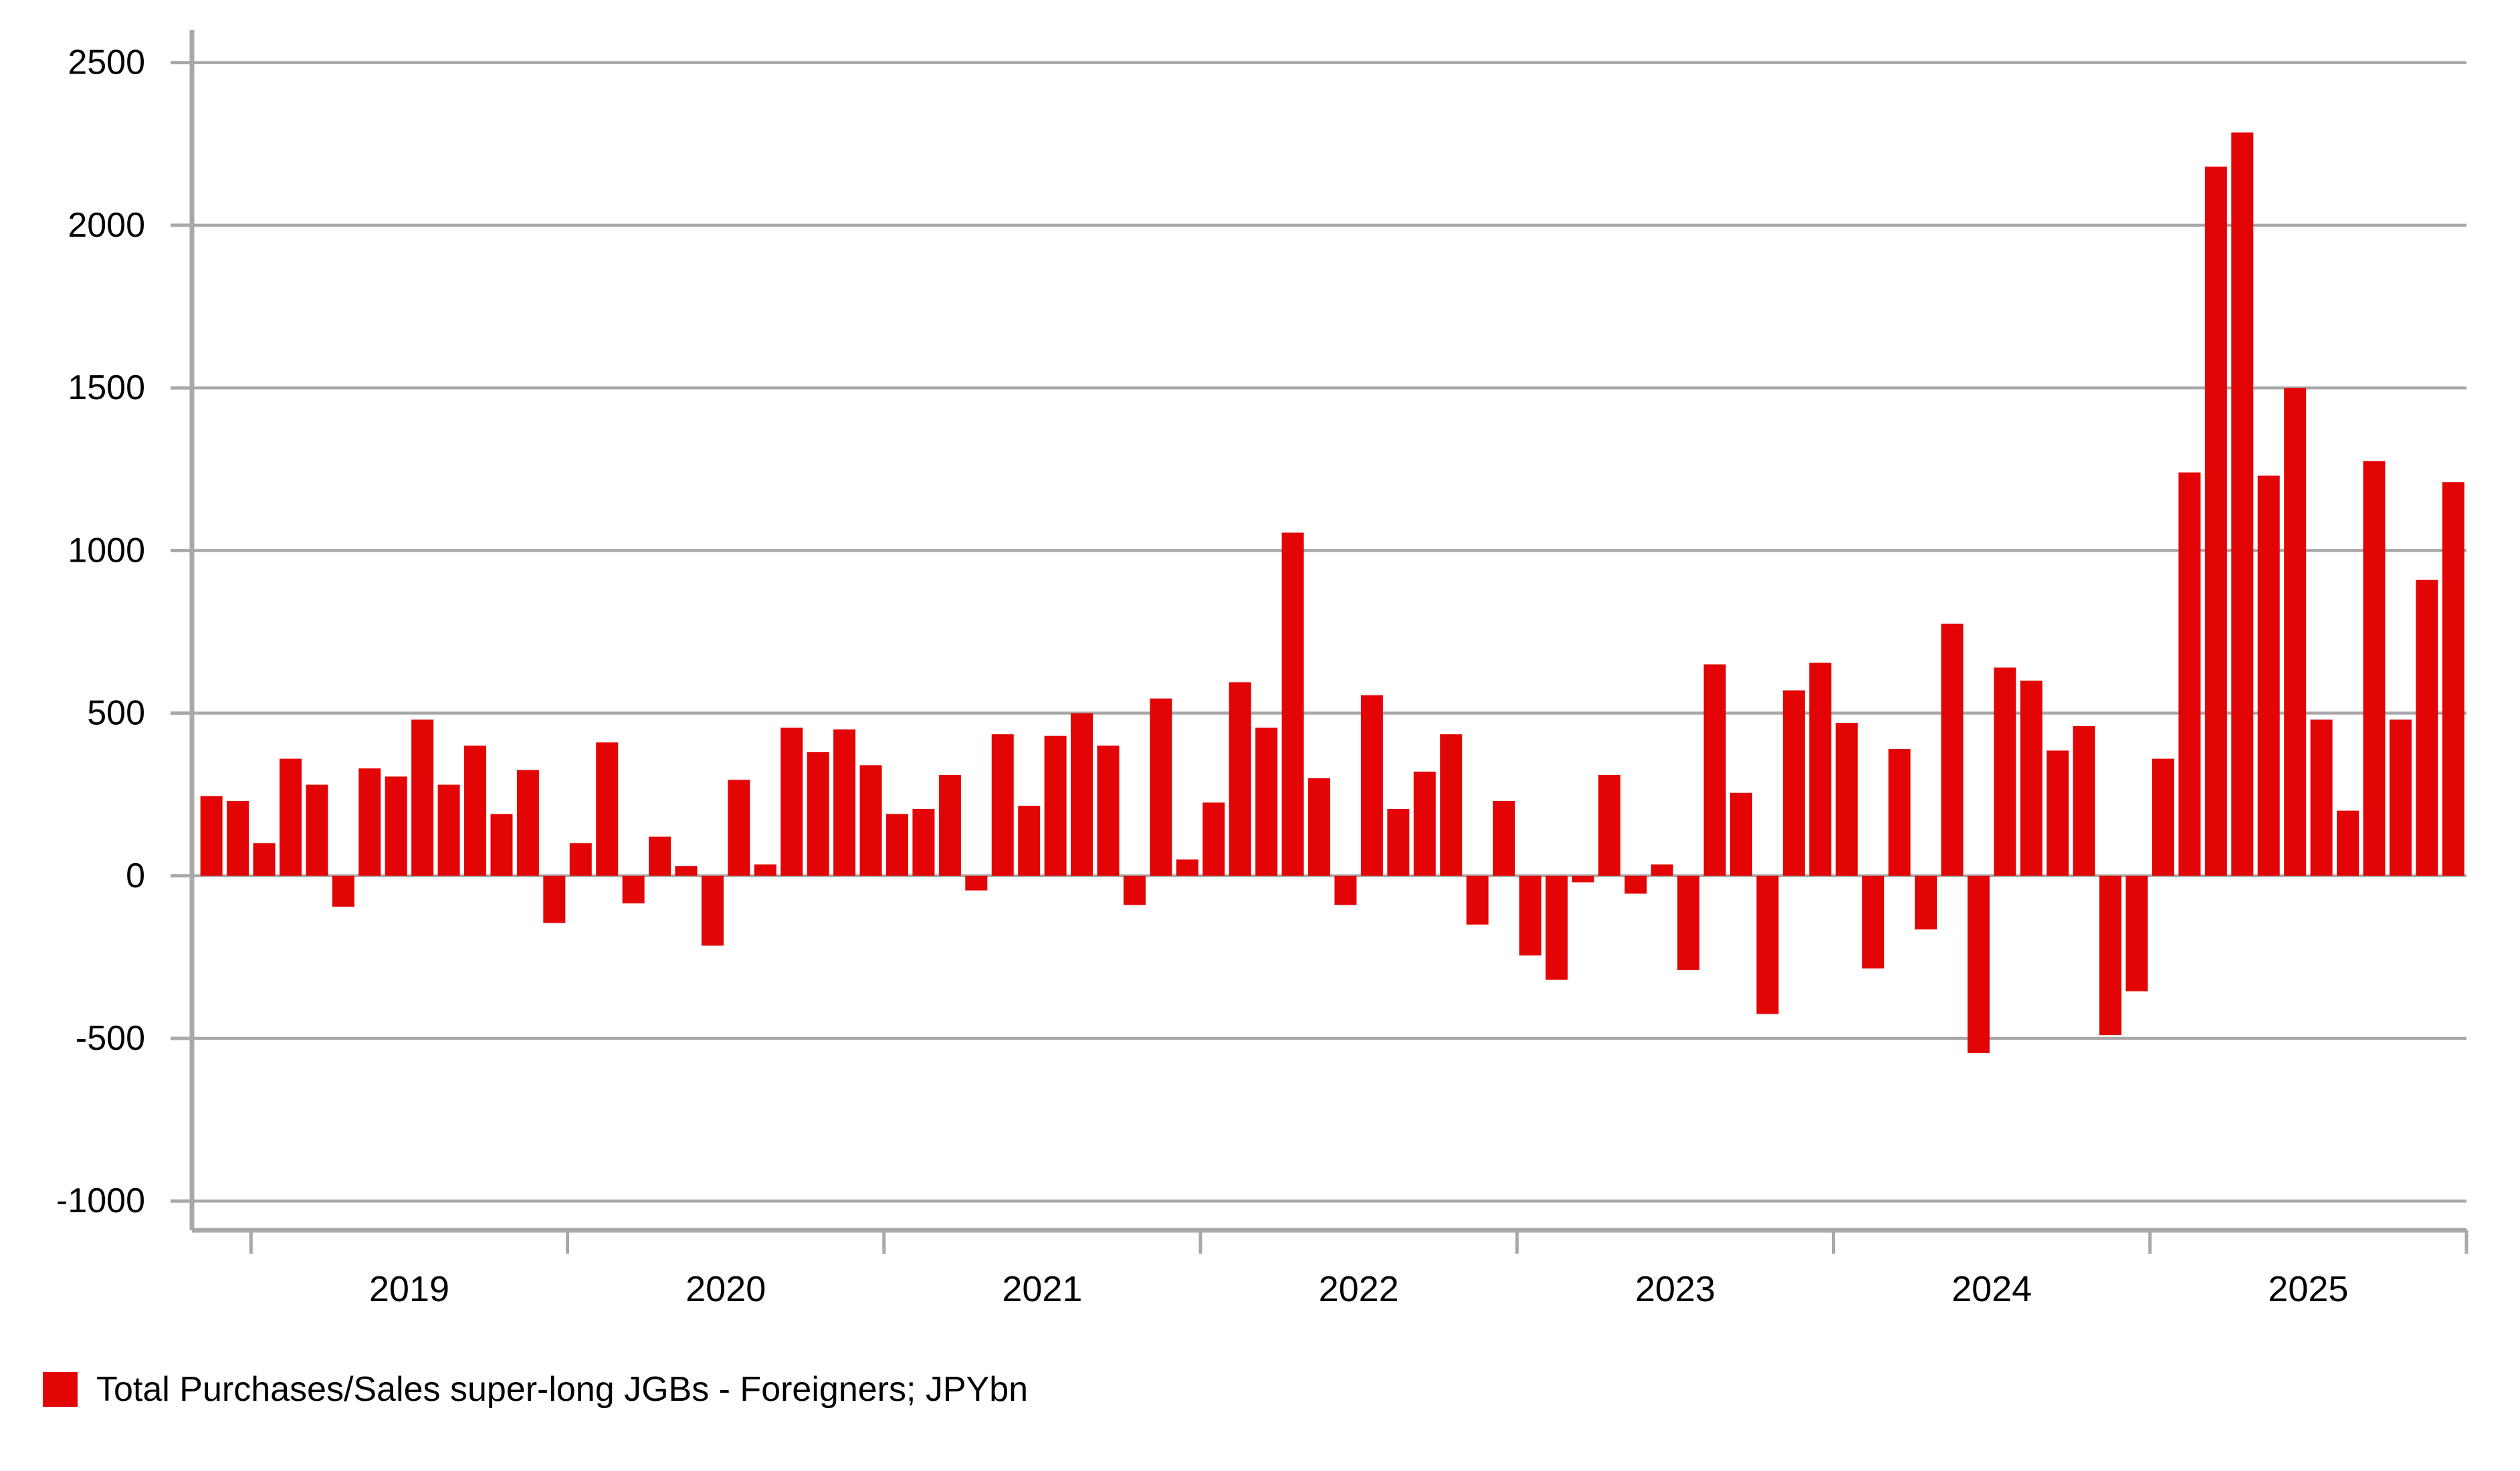 The image size is (2520, 1471). I want to click on y-tick-label: -500, so click(110, 1038).